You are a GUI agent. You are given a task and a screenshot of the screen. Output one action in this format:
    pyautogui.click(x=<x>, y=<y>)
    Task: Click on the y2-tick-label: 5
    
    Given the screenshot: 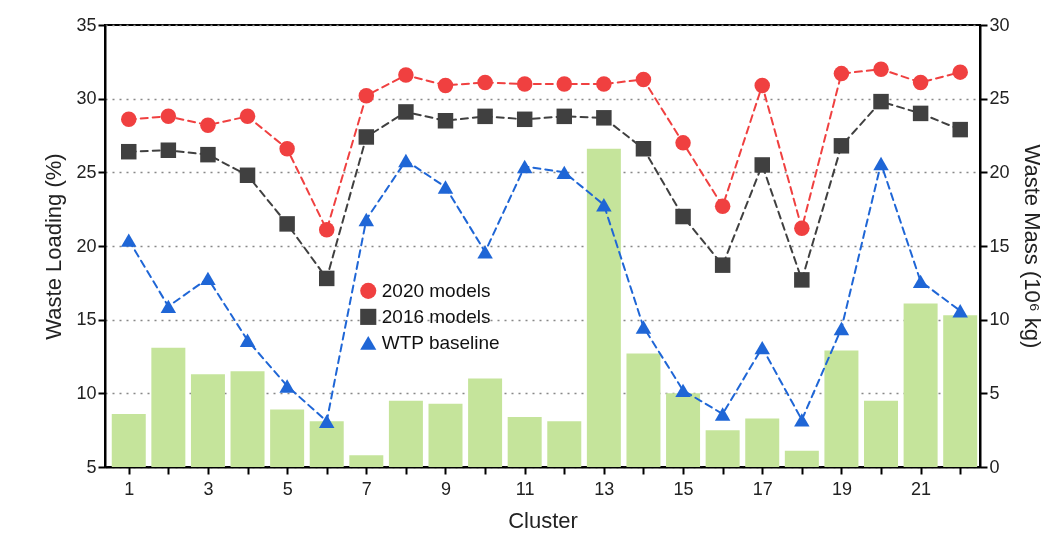 What is the action you would take?
    pyautogui.click(x=994, y=392)
    